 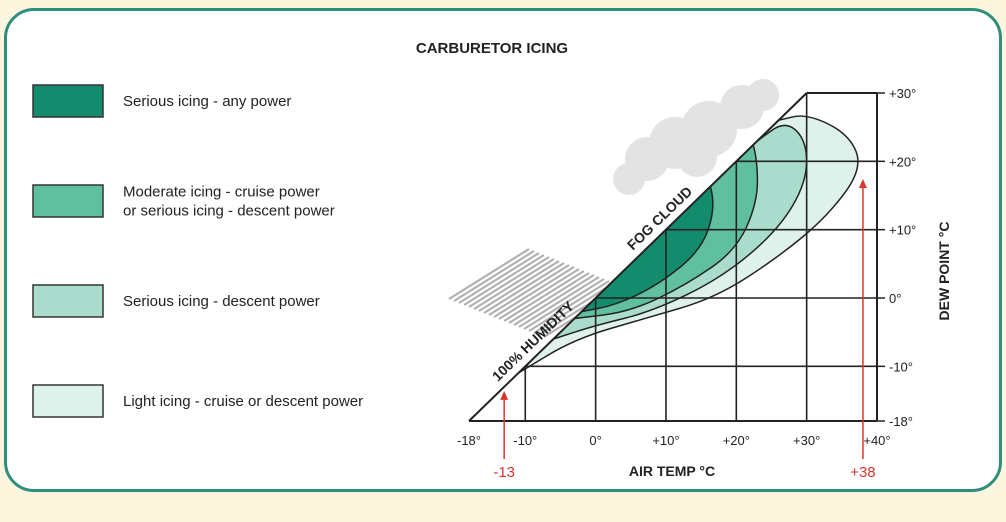 What do you see at coordinates (902, 93) in the screenshot?
I see `y-tick-label: +30°` at bounding box center [902, 93].